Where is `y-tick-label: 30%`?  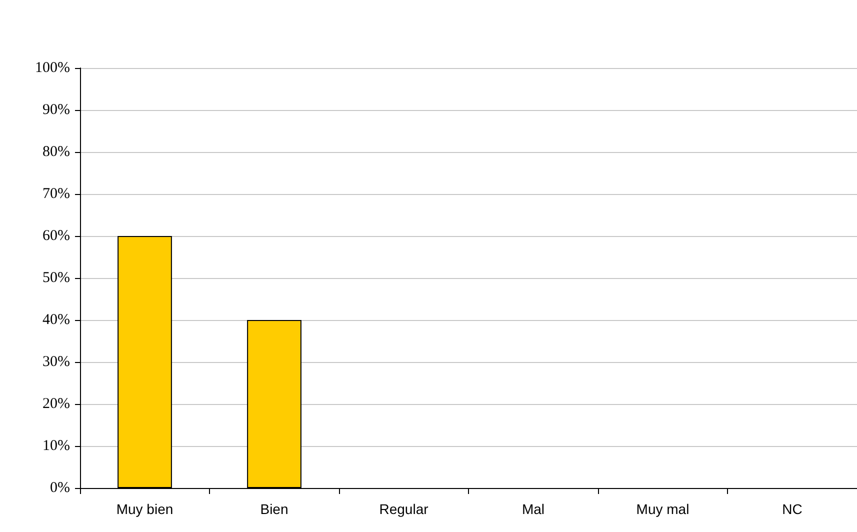 y-tick-label: 30% is located at coordinates (56, 362).